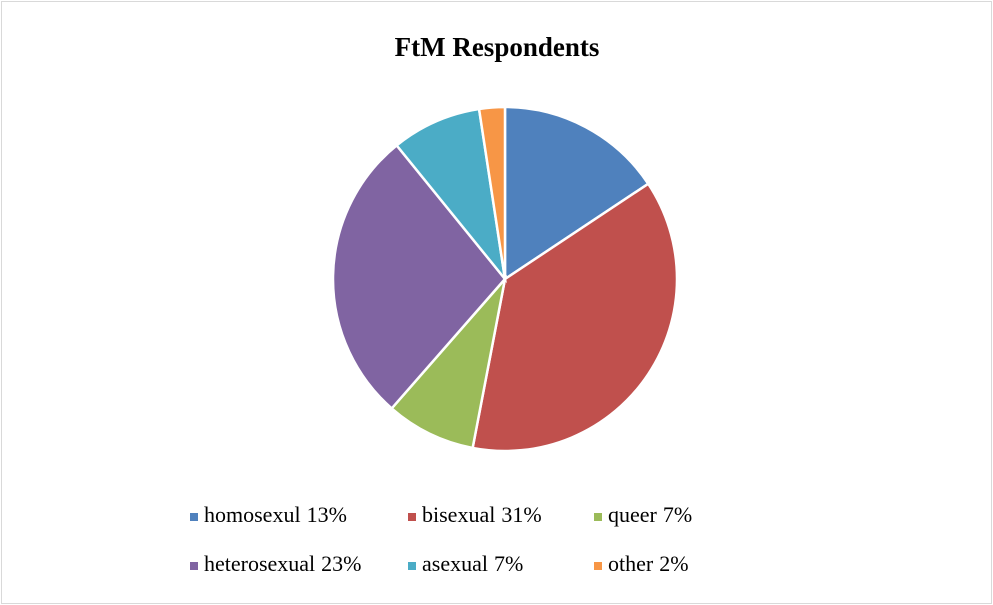 The image size is (993, 605). I want to click on legend-label: homosexul 13%, so click(275, 514).